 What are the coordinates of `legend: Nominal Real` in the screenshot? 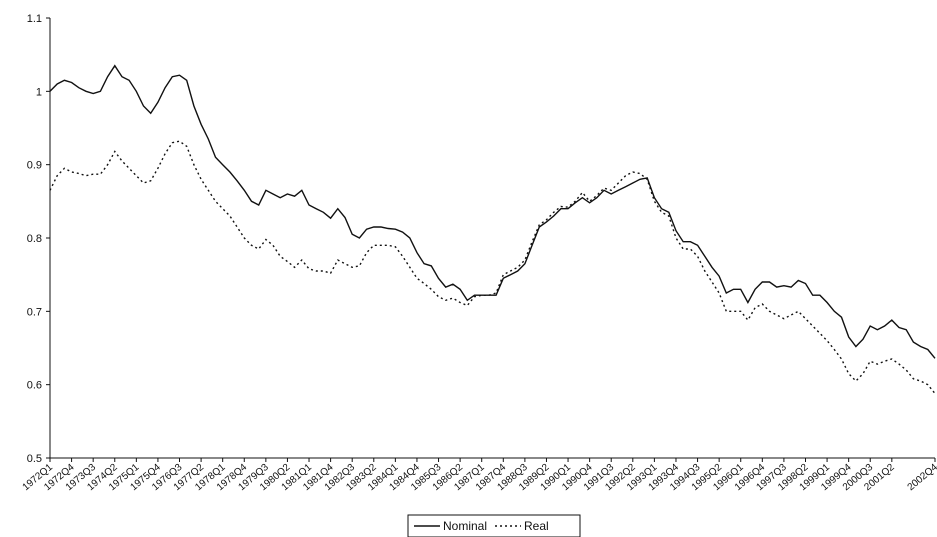 It's located at (494, 525).